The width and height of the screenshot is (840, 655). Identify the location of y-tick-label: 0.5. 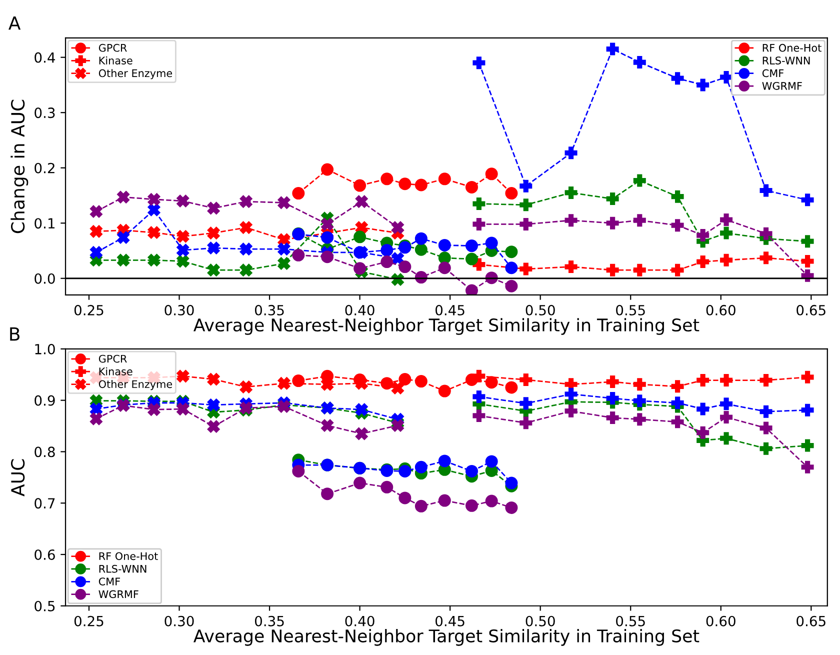
(44, 606).